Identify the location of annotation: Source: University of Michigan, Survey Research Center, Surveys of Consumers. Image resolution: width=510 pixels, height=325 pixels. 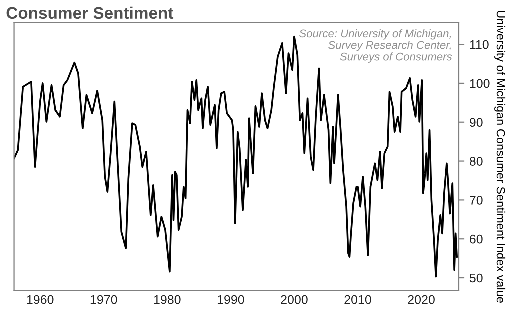
(376, 46).